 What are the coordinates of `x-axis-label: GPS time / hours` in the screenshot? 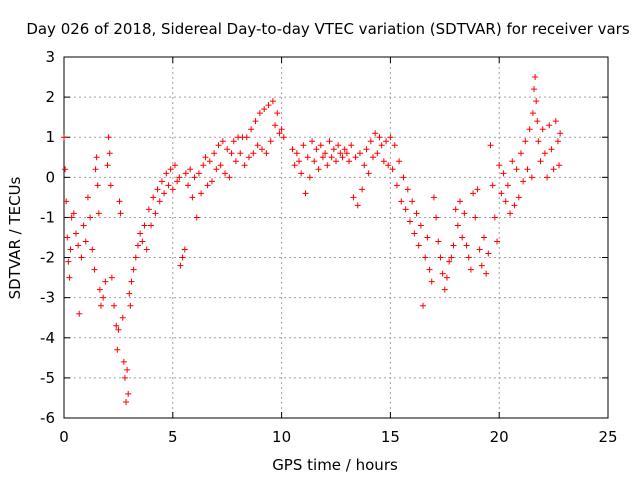 It's located at (335, 465).